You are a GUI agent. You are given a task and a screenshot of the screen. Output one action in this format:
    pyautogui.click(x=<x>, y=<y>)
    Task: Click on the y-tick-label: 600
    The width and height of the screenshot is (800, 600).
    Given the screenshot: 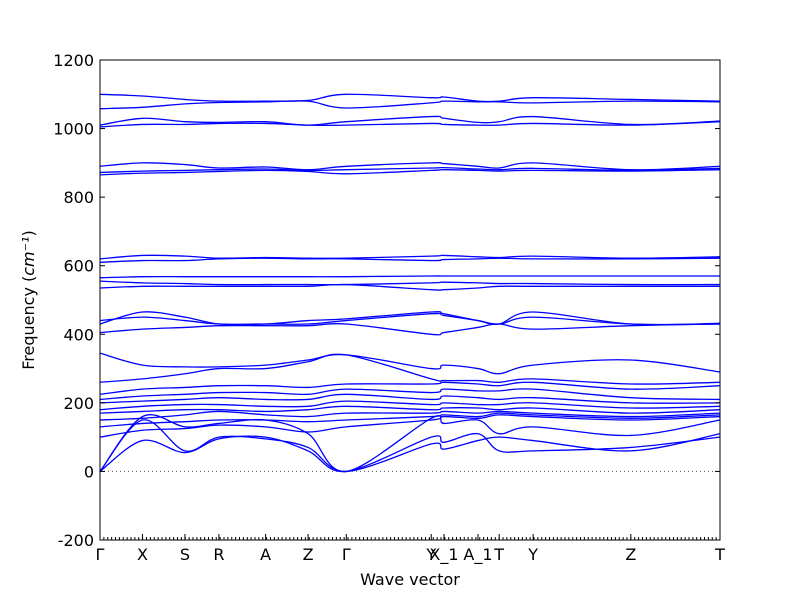 What is the action you would take?
    pyautogui.click(x=78, y=266)
    